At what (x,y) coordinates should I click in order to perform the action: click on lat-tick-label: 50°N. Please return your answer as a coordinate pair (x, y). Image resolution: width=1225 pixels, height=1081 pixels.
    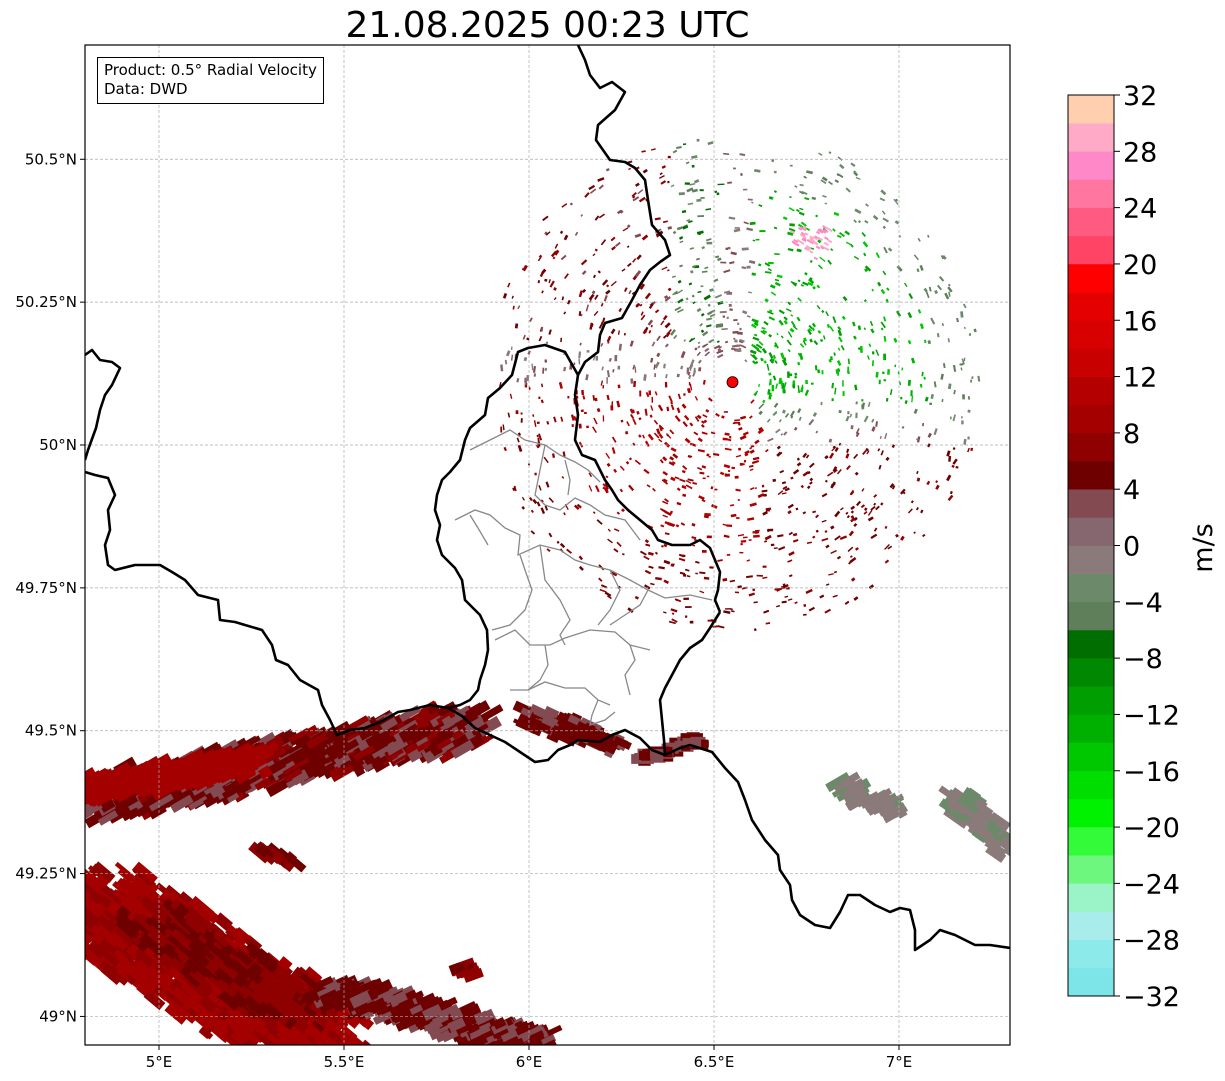
    Looking at the image, I should click on (58, 445).